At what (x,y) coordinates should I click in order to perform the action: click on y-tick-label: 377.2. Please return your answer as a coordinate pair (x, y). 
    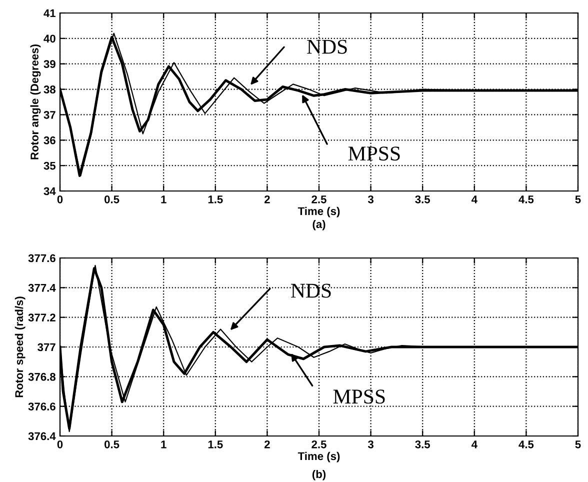
    Looking at the image, I should click on (42, 318).